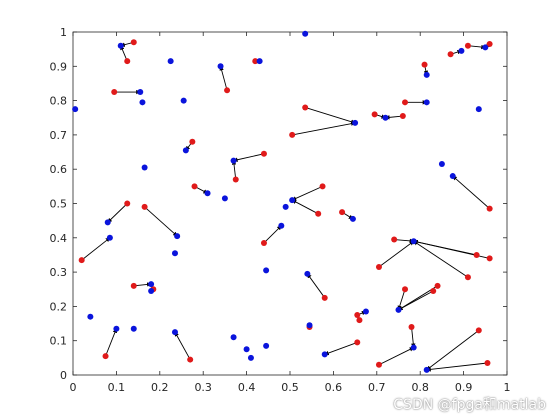  What do you see at coordinates (160, 387) in the screenshot?
I see `x-tick-label: 0.2` at bounding box center [160, 387].